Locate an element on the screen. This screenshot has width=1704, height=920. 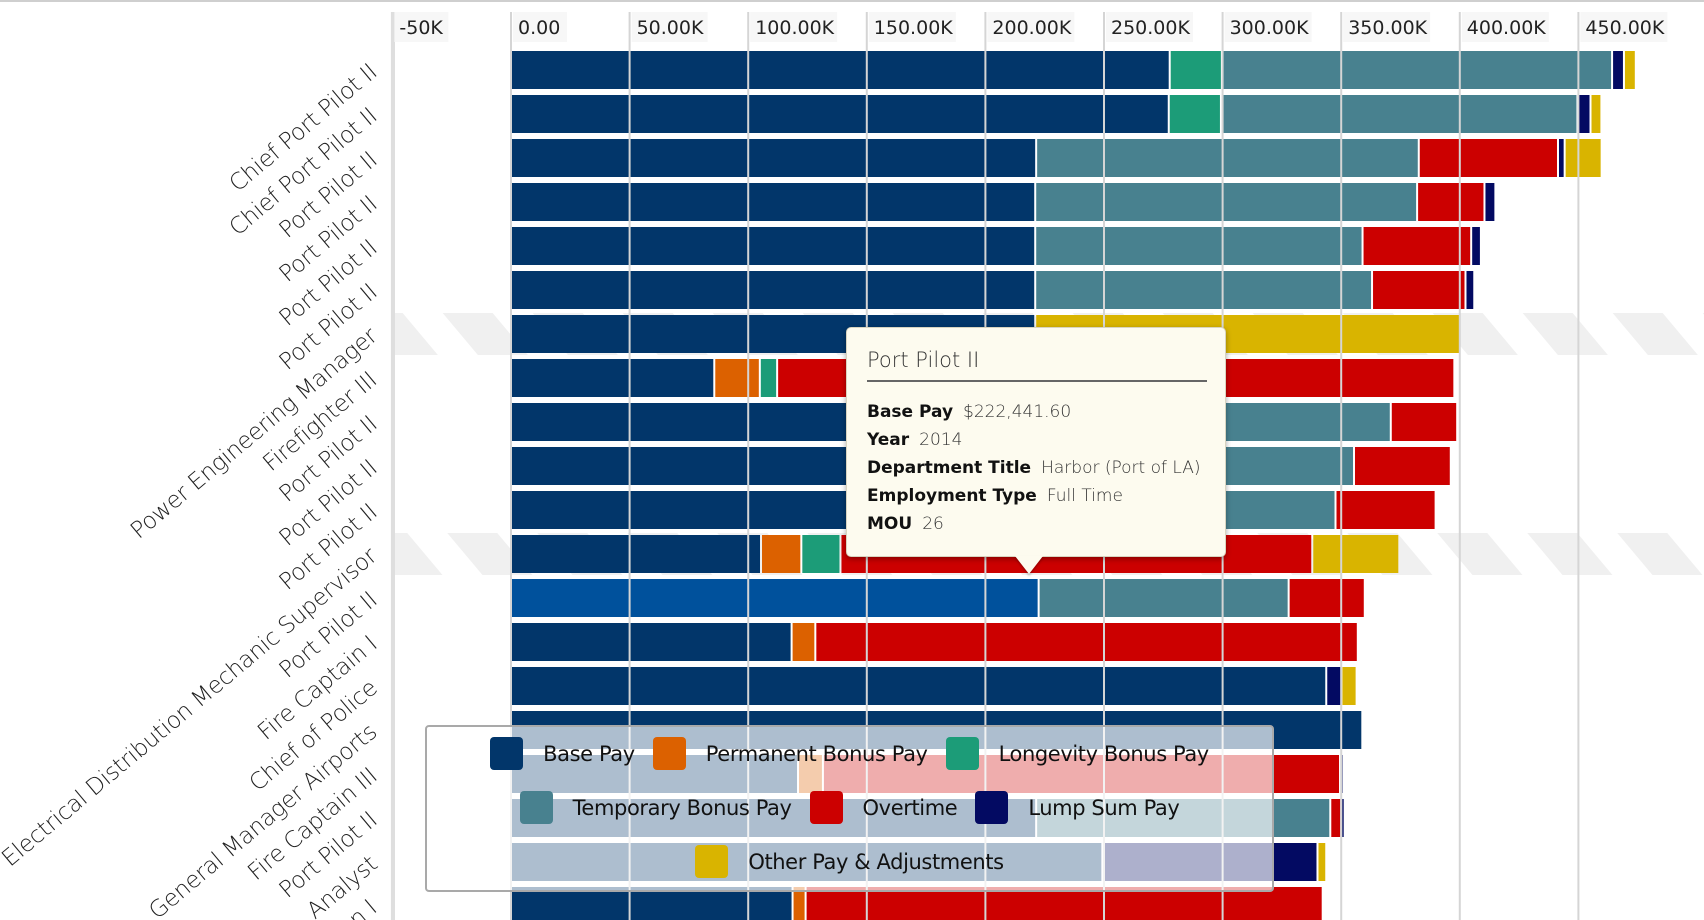
legend-item: Base Pay is located at coordinates (562, 753).